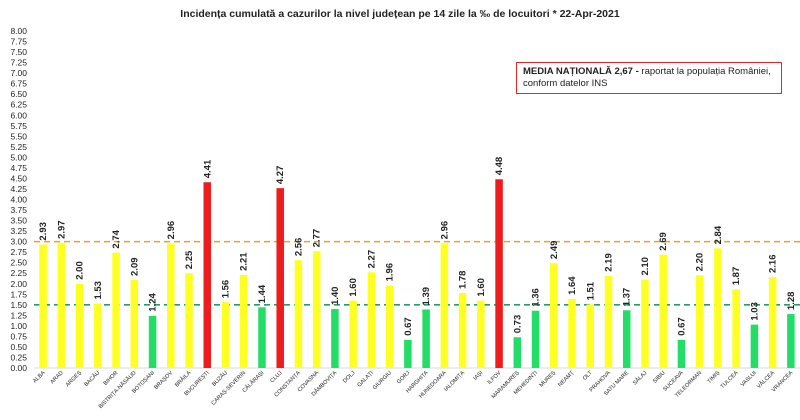 This screenshot has height=420, width=800. What do you see at coordinates (18, 157) in the screenshot?
I see `y-tick-label: 5.00` at bounding box center [18, 157].